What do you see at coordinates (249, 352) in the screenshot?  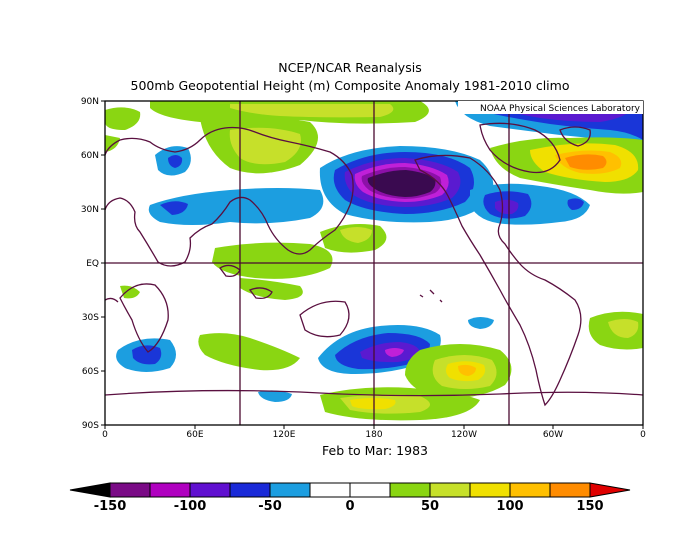 I see `anomaly-sio-green` at bounding box center [249, 352].